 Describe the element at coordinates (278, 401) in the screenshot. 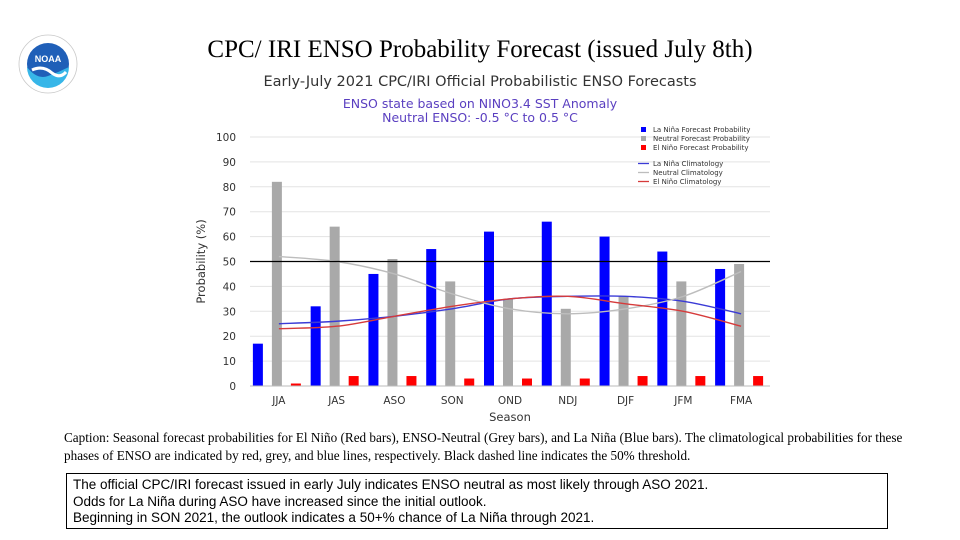

I see `x-tick-label-jja: JJA` at that location.